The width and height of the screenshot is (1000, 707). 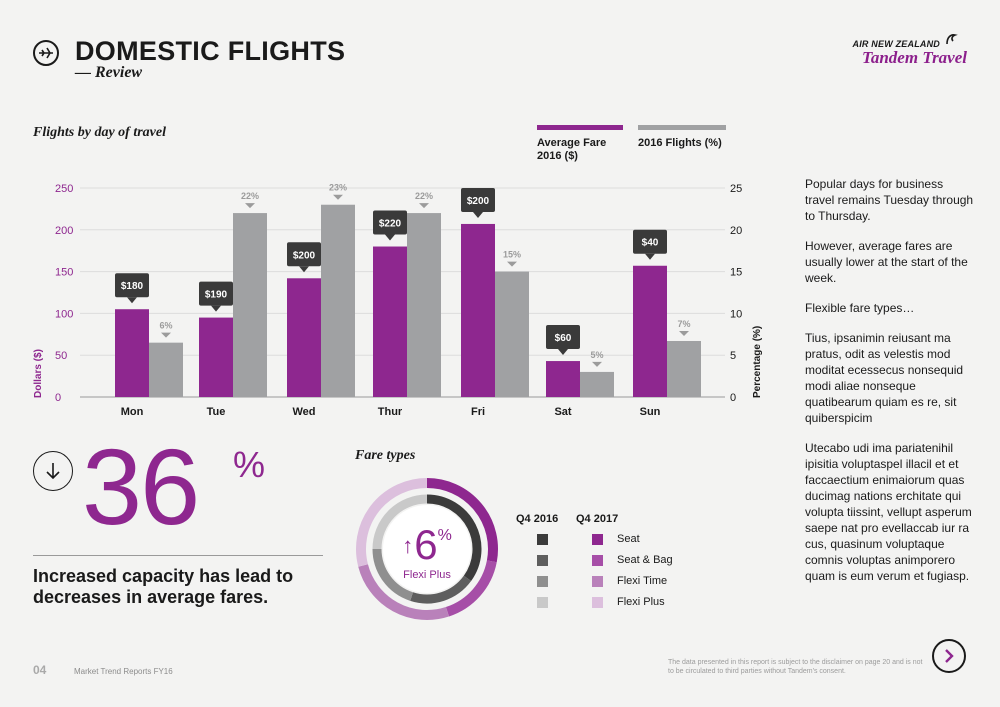 I want to click on fare-value-label: $40, so click(x=650, y=243).